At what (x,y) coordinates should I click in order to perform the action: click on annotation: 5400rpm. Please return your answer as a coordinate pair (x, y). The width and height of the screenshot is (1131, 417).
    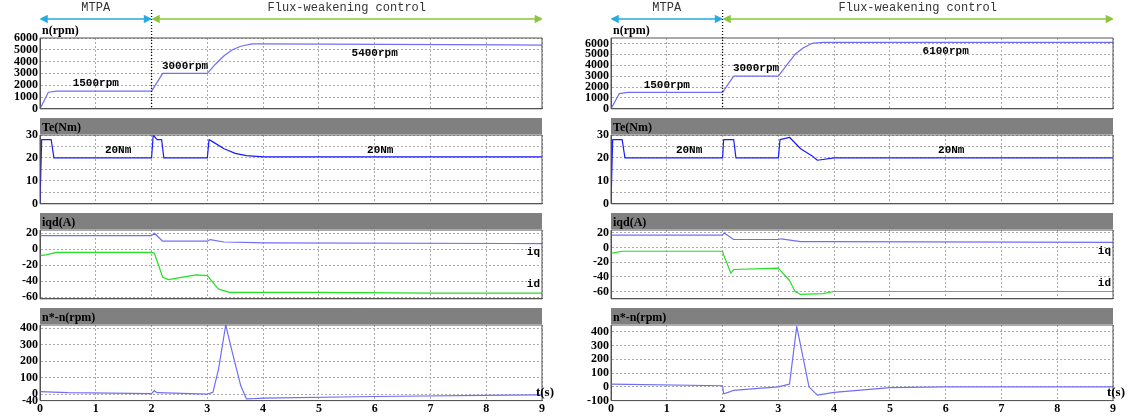
    Looking at the image, I should click on (375, 53).